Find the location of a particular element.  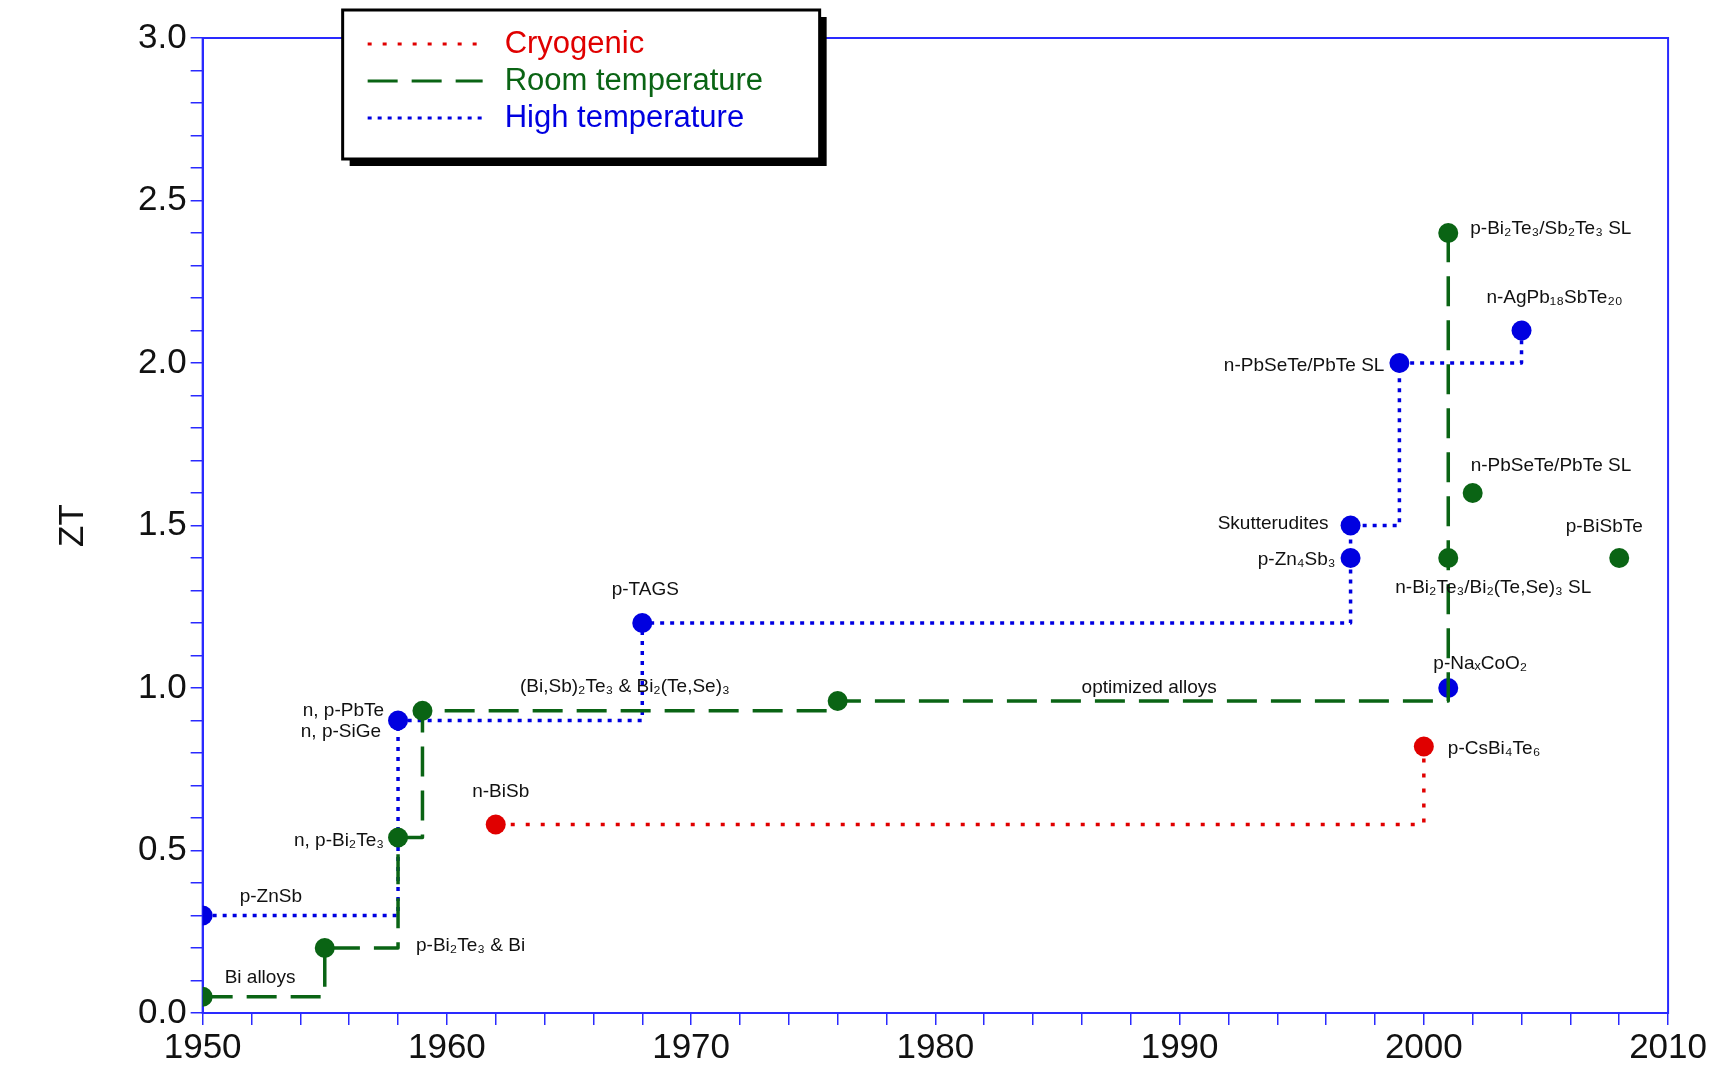

legend-label: Room temperature is located at coordinates (634, 79).